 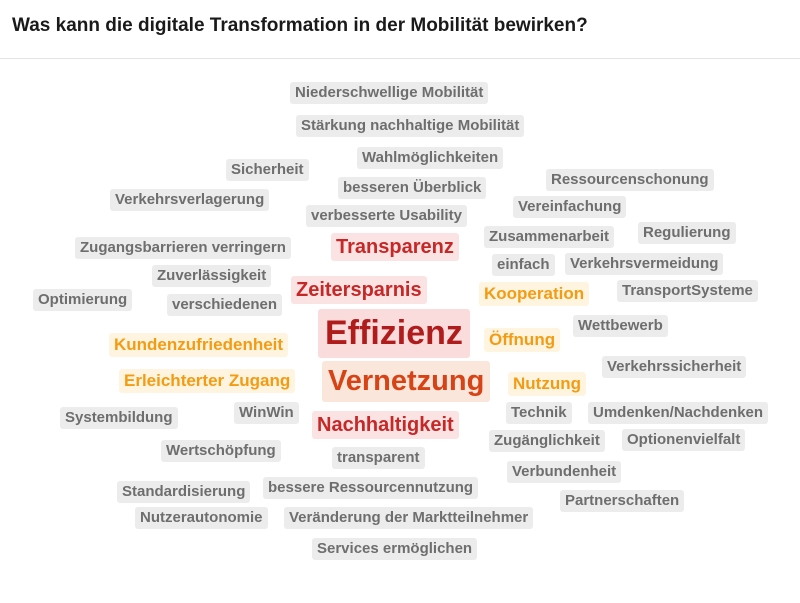 What do you see at coordinates (386, 216) in the screenshot?
I see `word-cloud-item: verbesserte Usability` at bounding box center [386, 216].